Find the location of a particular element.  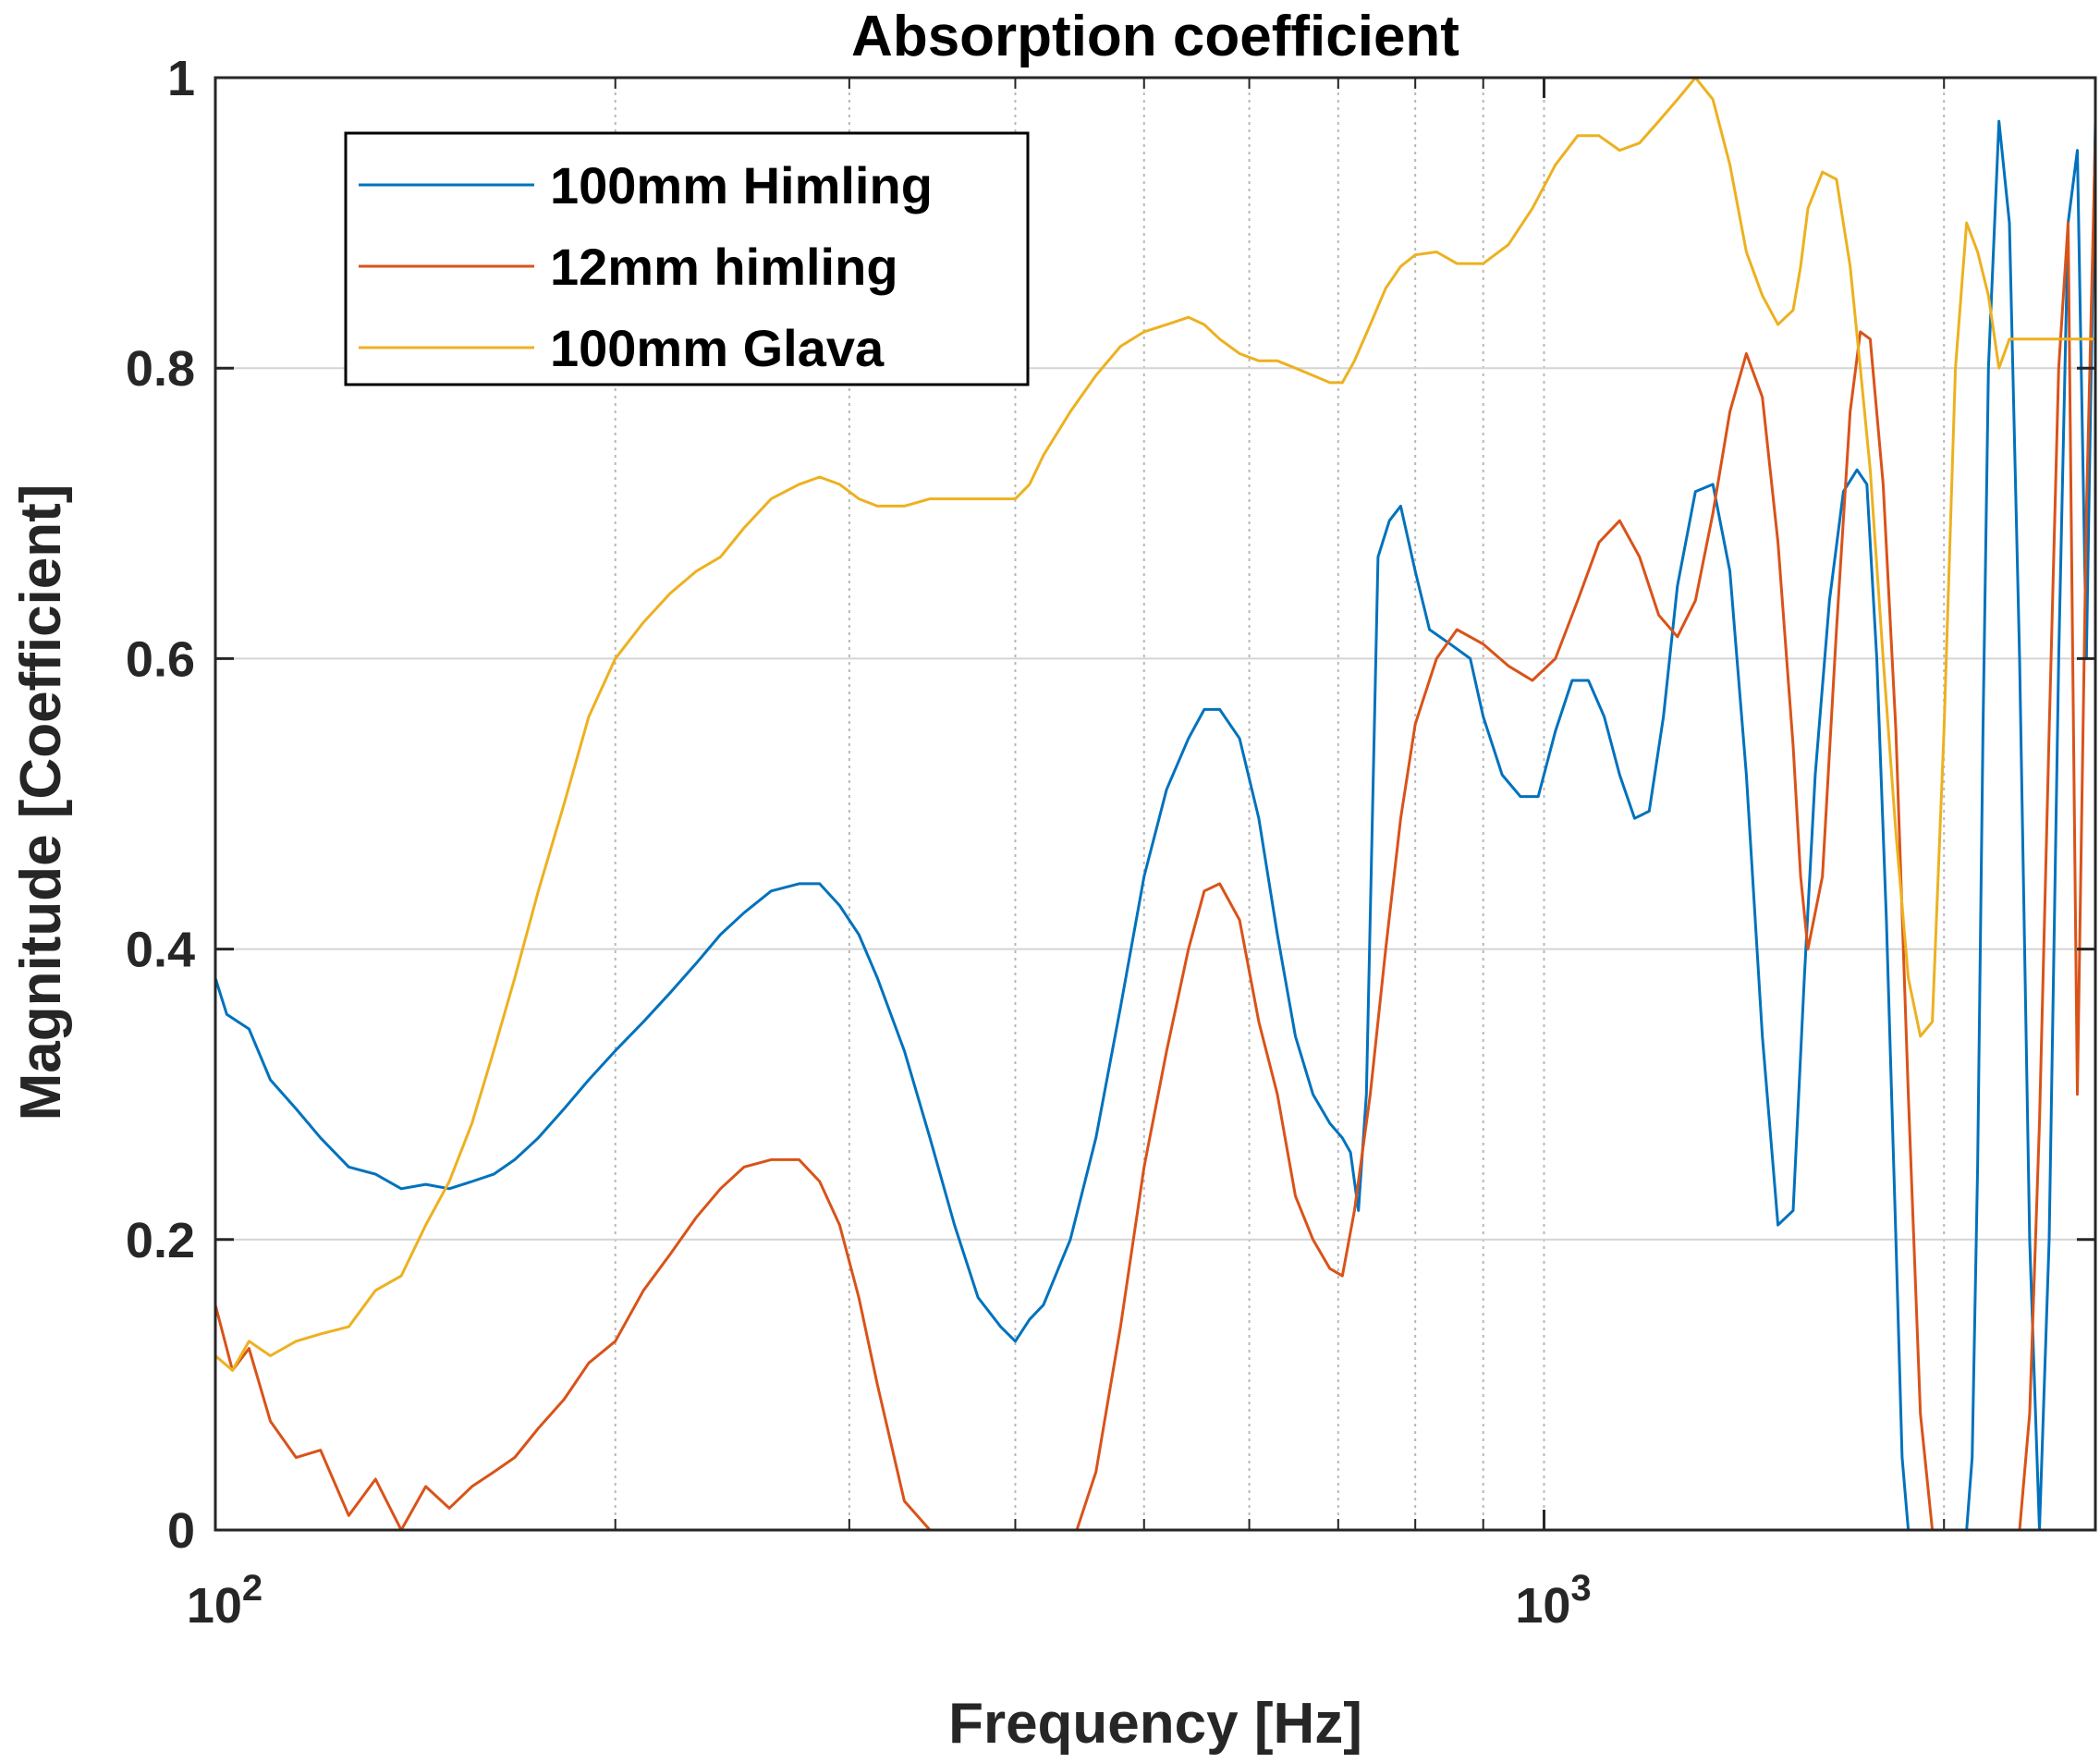

y-tick-label: 0.4 is located at coordinates (160, 950).